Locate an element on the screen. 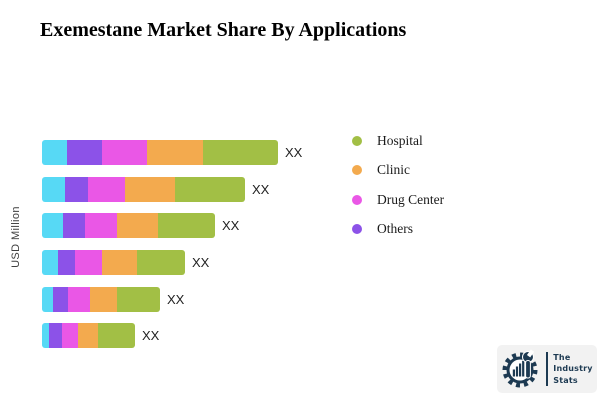 This screenshot has width=600, height=400. legend-item-hospital: Hospital is located at coordinates (398, 141).